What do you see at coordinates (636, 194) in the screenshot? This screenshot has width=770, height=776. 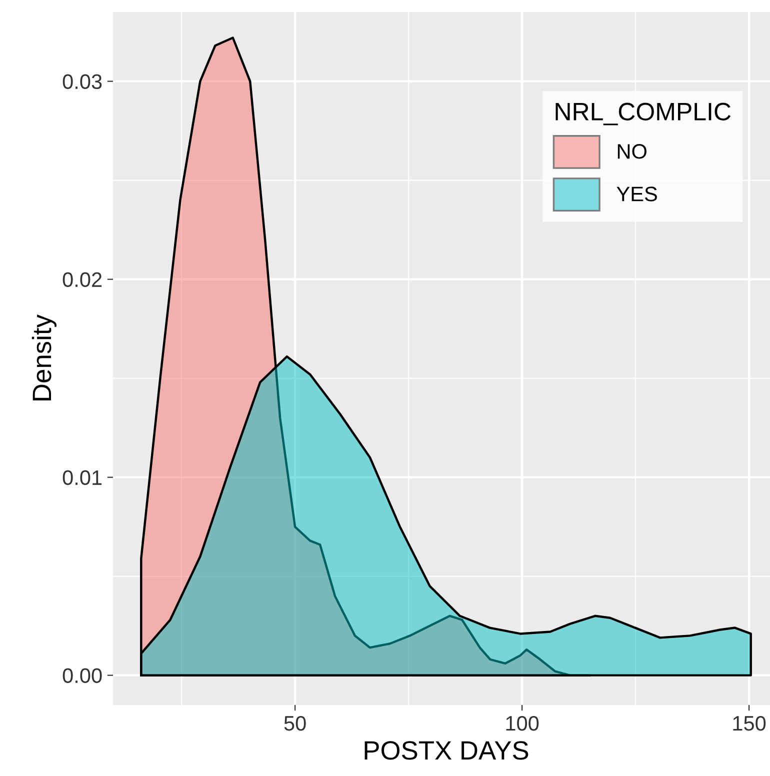 I see `legend-label: YES` at bounding box center [636, 194].